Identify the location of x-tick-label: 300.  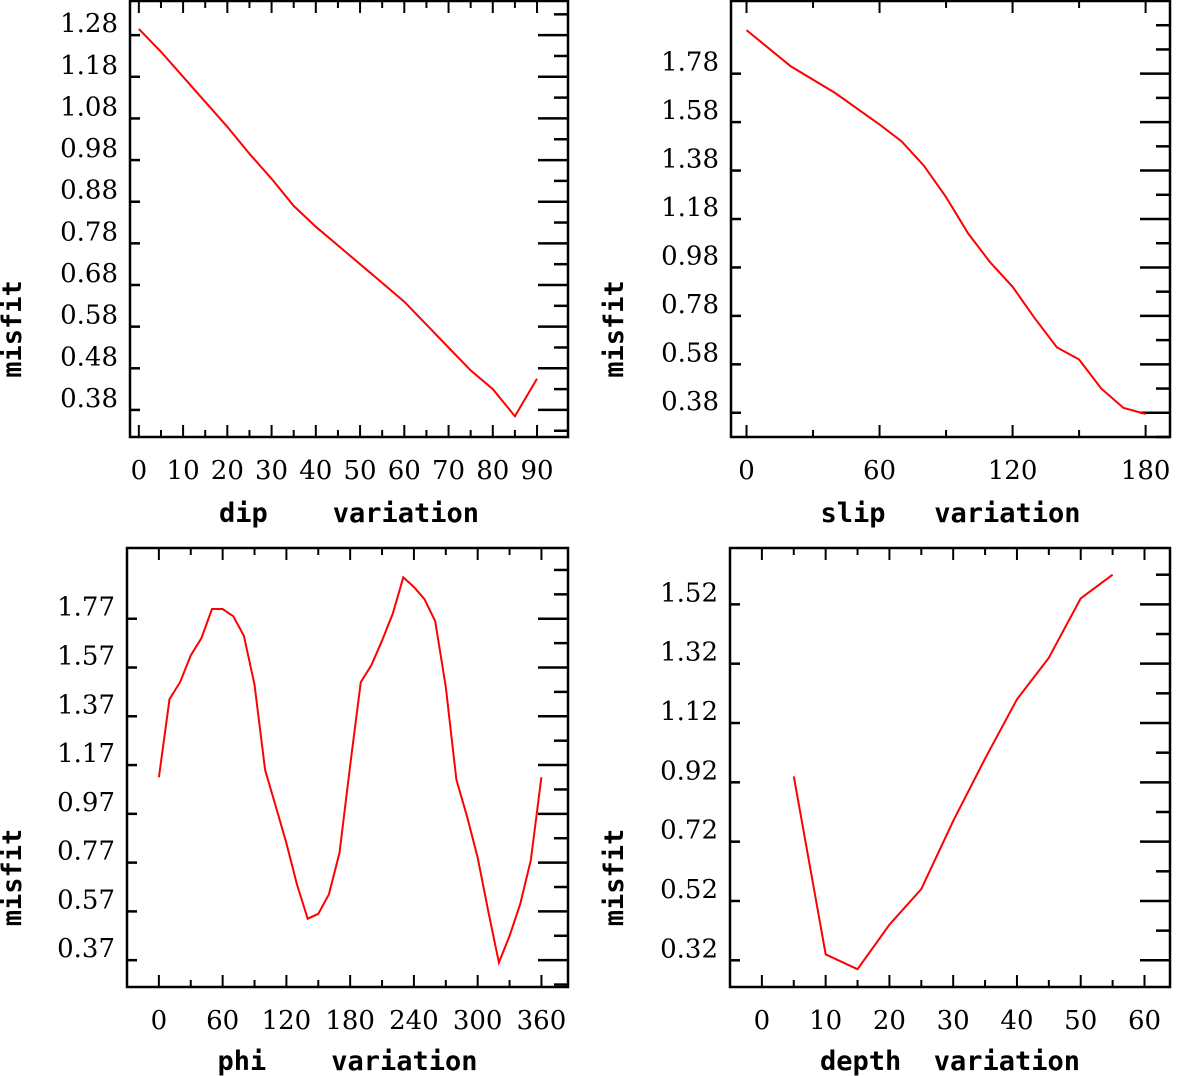
(478, 1021).